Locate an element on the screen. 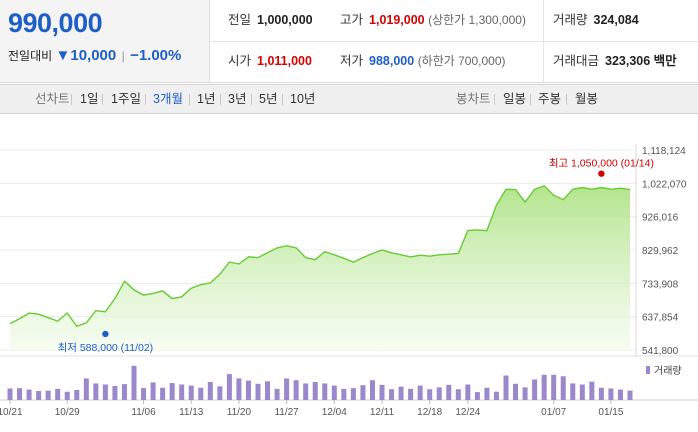 The width and height of the screenshot is (698, 432). volume-bars: 거래량 is located at coordinates (344, 382).